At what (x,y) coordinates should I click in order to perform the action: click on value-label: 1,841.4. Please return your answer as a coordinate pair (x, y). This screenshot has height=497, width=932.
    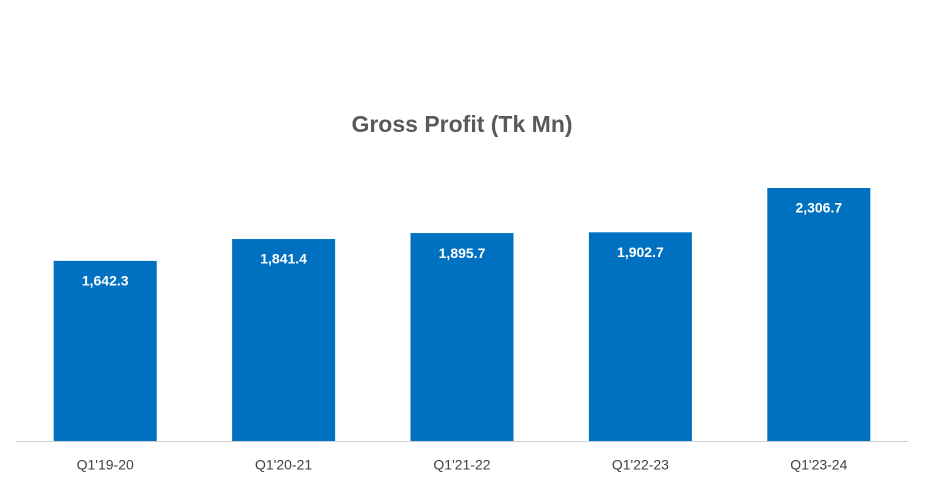
    Looking at the image, I should click on (283, 259).